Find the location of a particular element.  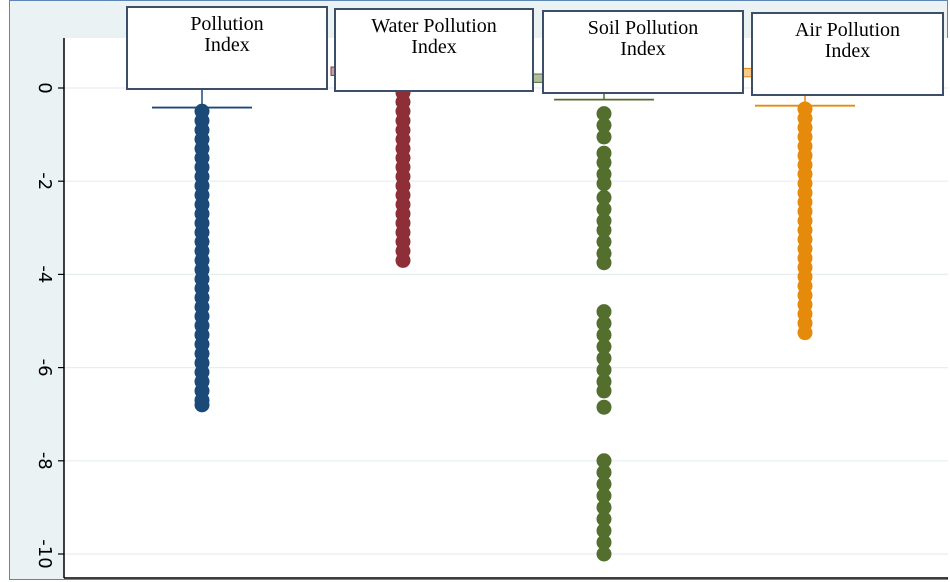

legend-pollution-index: Pollution Index is located at coordinates (227, 48).